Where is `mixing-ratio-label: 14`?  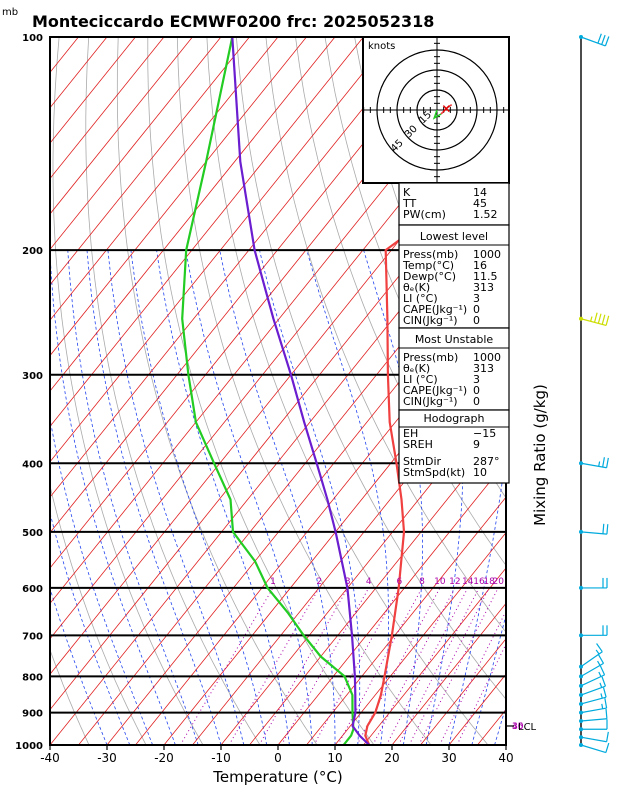 mixing-ratio-label: 14 is located at coordinates (468, 582).